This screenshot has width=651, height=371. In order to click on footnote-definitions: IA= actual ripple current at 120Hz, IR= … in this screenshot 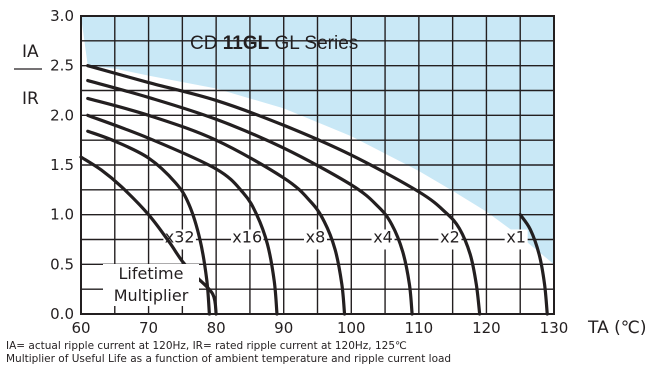, I will do `click(206, 346)`.